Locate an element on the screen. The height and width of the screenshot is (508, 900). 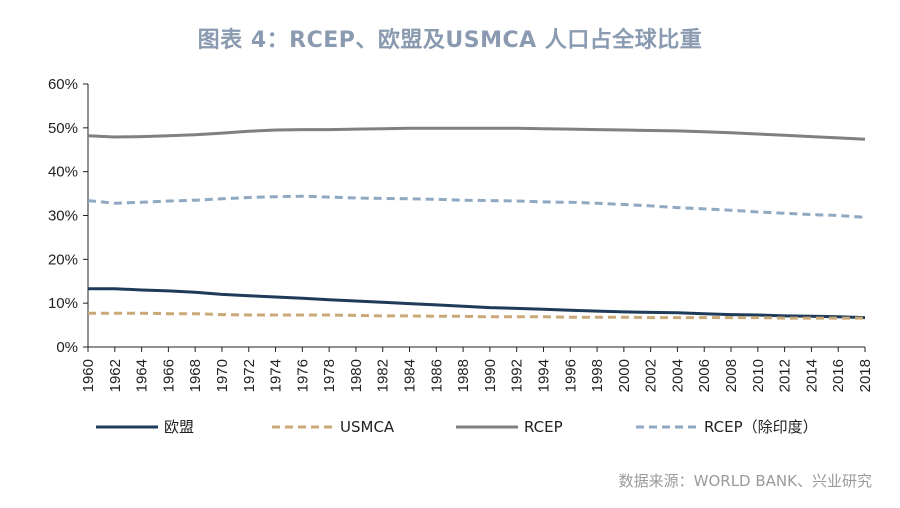
y-tick-label: 40% is located at coordinates (63, 172).